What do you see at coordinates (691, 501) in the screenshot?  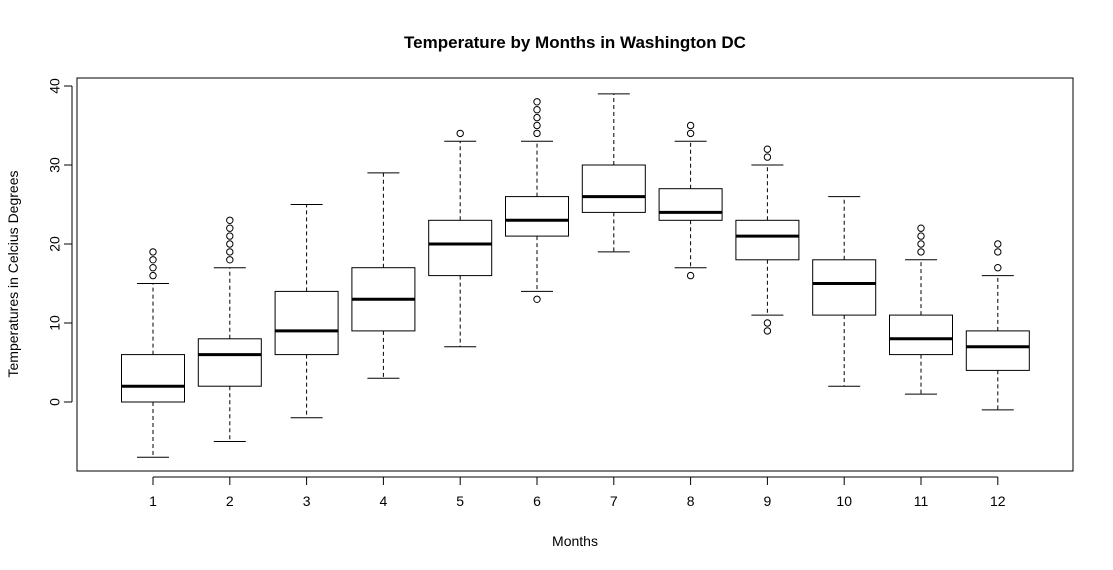 I see `x-tick-label: 8` at bounding box center [691, 501].